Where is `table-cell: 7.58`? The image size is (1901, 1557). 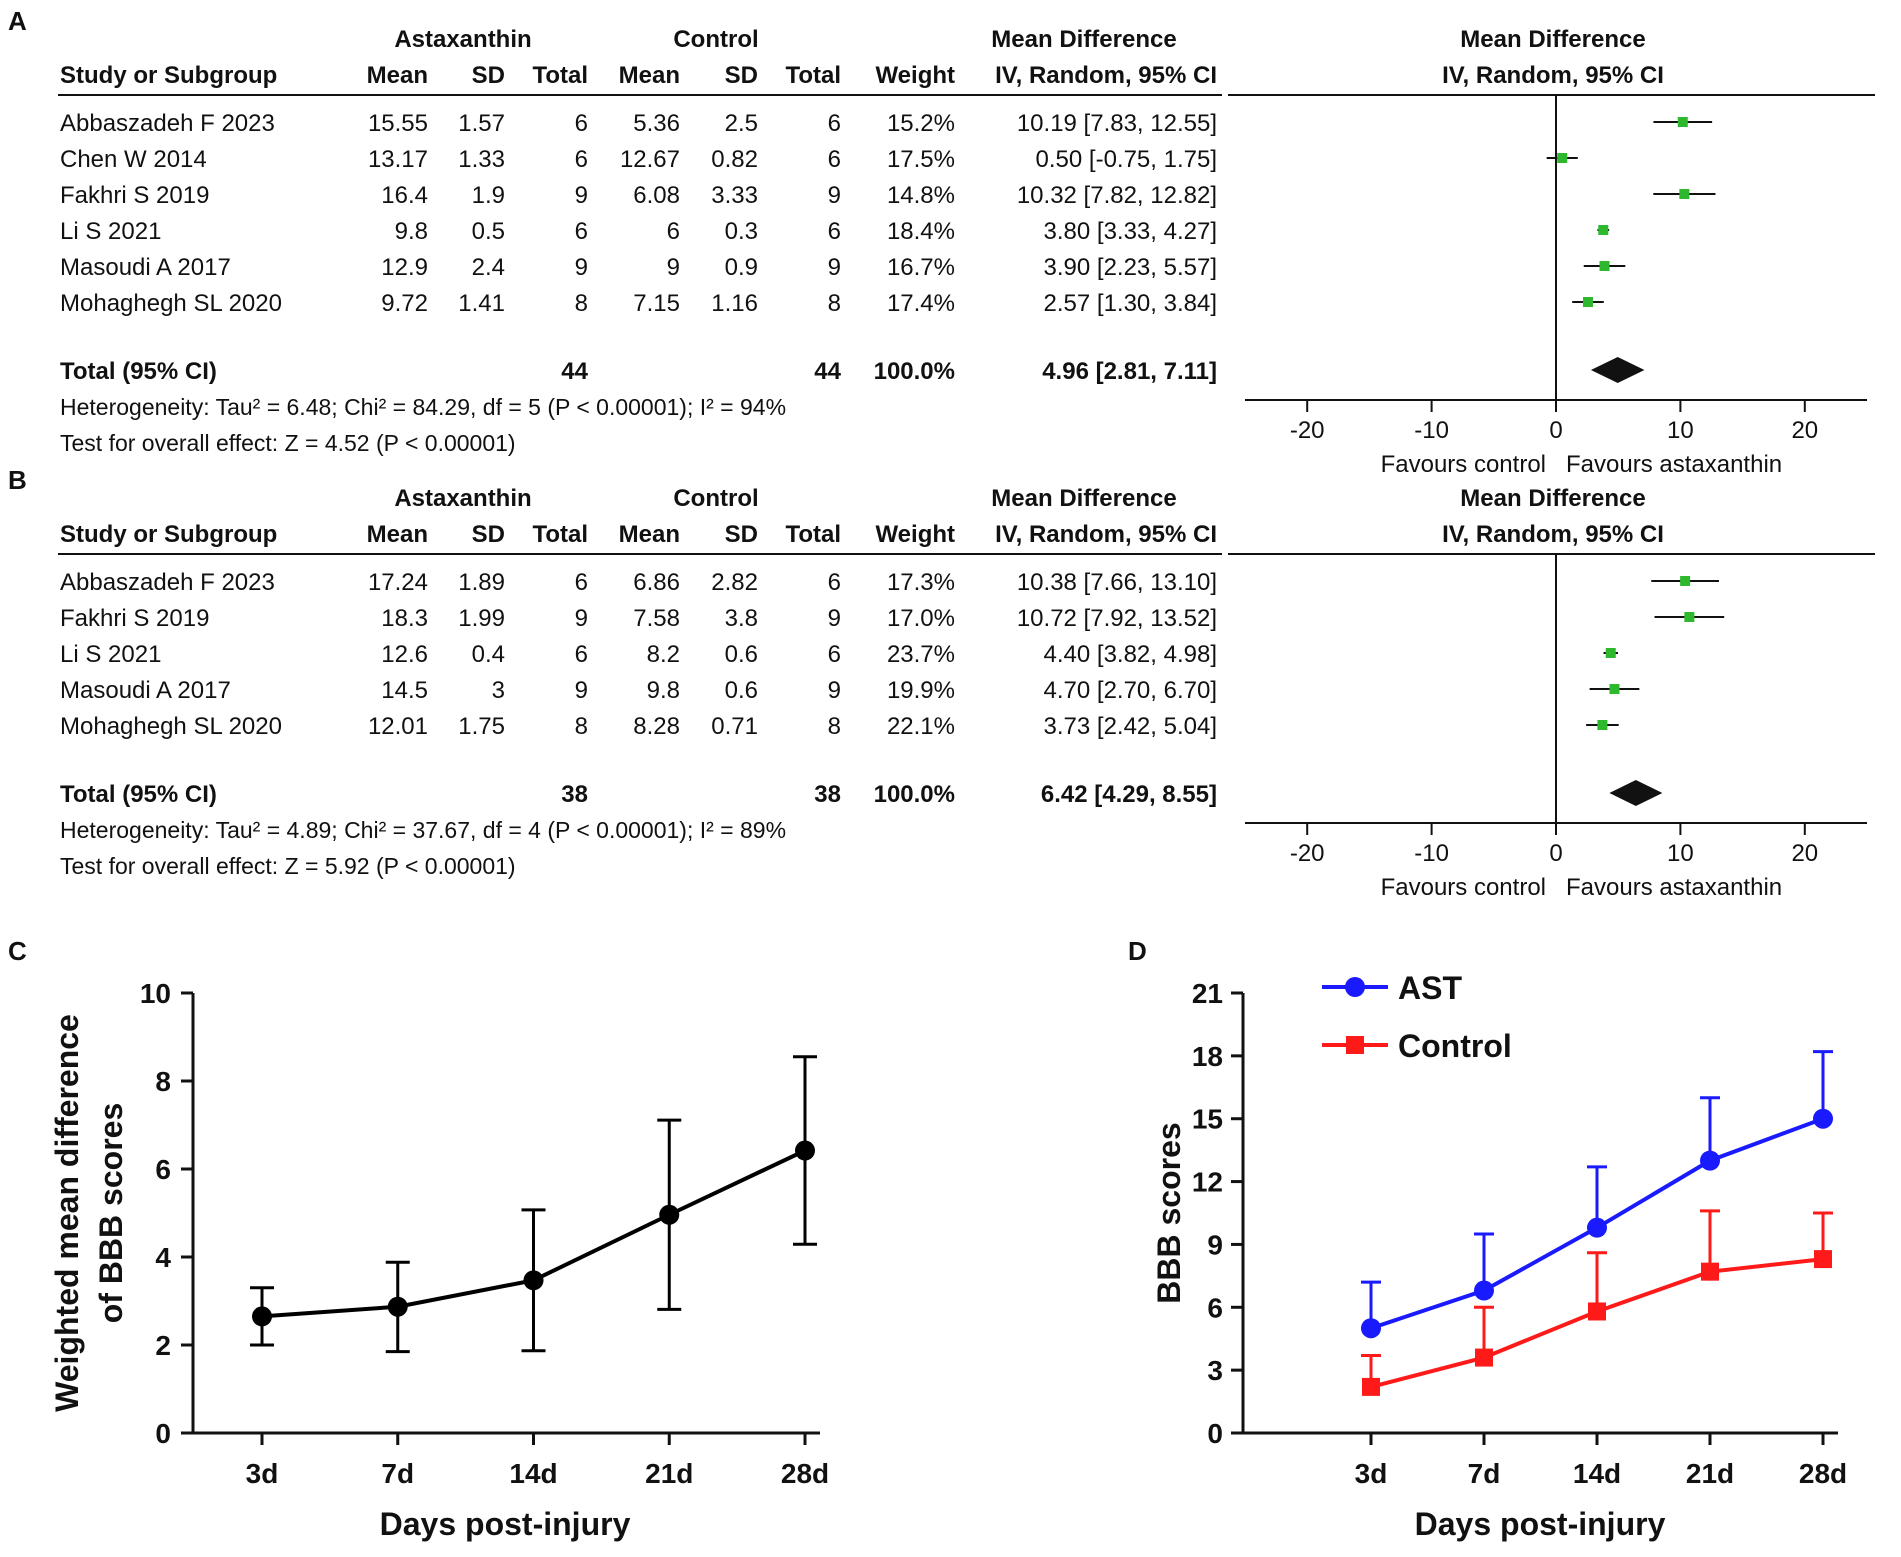
table-cell: 7.58 is located at coordinates (656, 618).